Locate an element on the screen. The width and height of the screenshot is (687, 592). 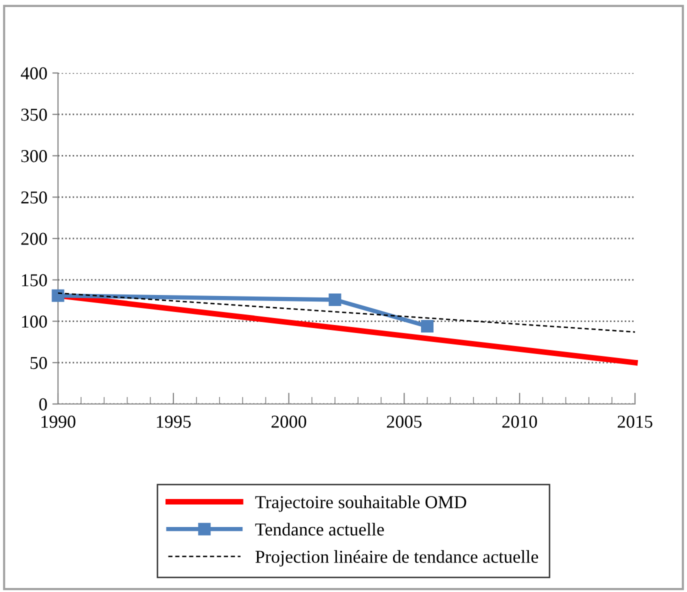
legend-label: Tendance actuelle is located at coordinates (319, 529).